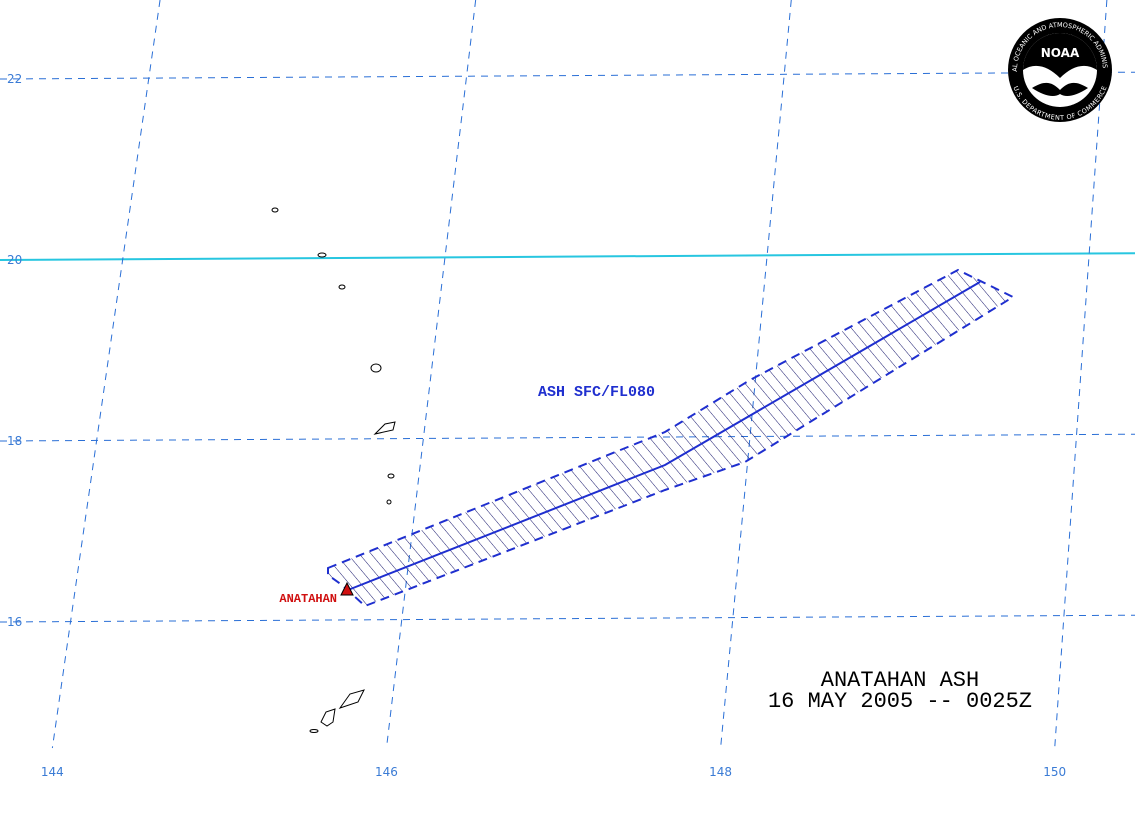 The height and width of the screenshot is (830, 1135). Describe the element at coordinates (52, 772) in the screenshot. I see `longitude-label: 144` at that location.